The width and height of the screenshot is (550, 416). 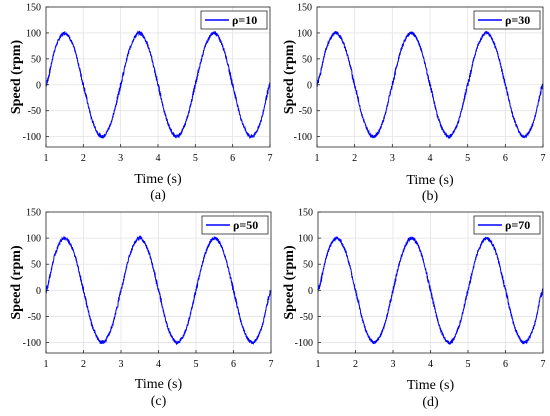 What do you see at coordinates (430, 402) in the screenshot?
I see `panel-caption: (d)` at bounding box center [430, 402].